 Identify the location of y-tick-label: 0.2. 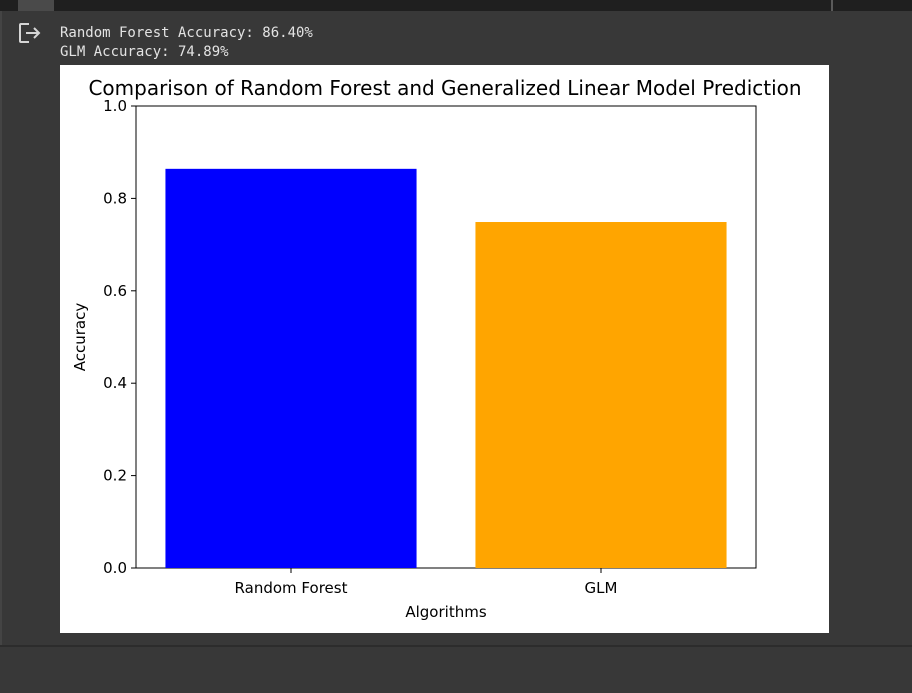
(115, 476).